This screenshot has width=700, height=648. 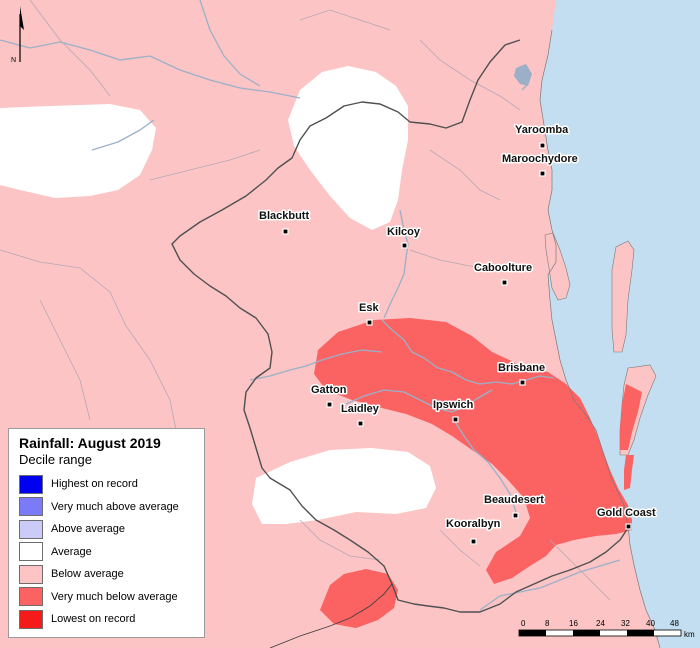 What do you see at coordinates (573, 623) in the screenshot?
I see `scale-tick-label: 16` at bounding box center [573, 623].